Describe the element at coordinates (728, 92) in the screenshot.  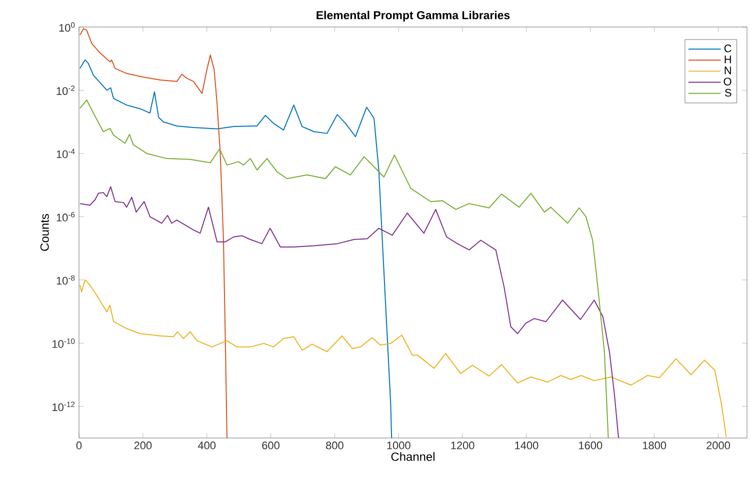
I see `legend-label: S` at that location.